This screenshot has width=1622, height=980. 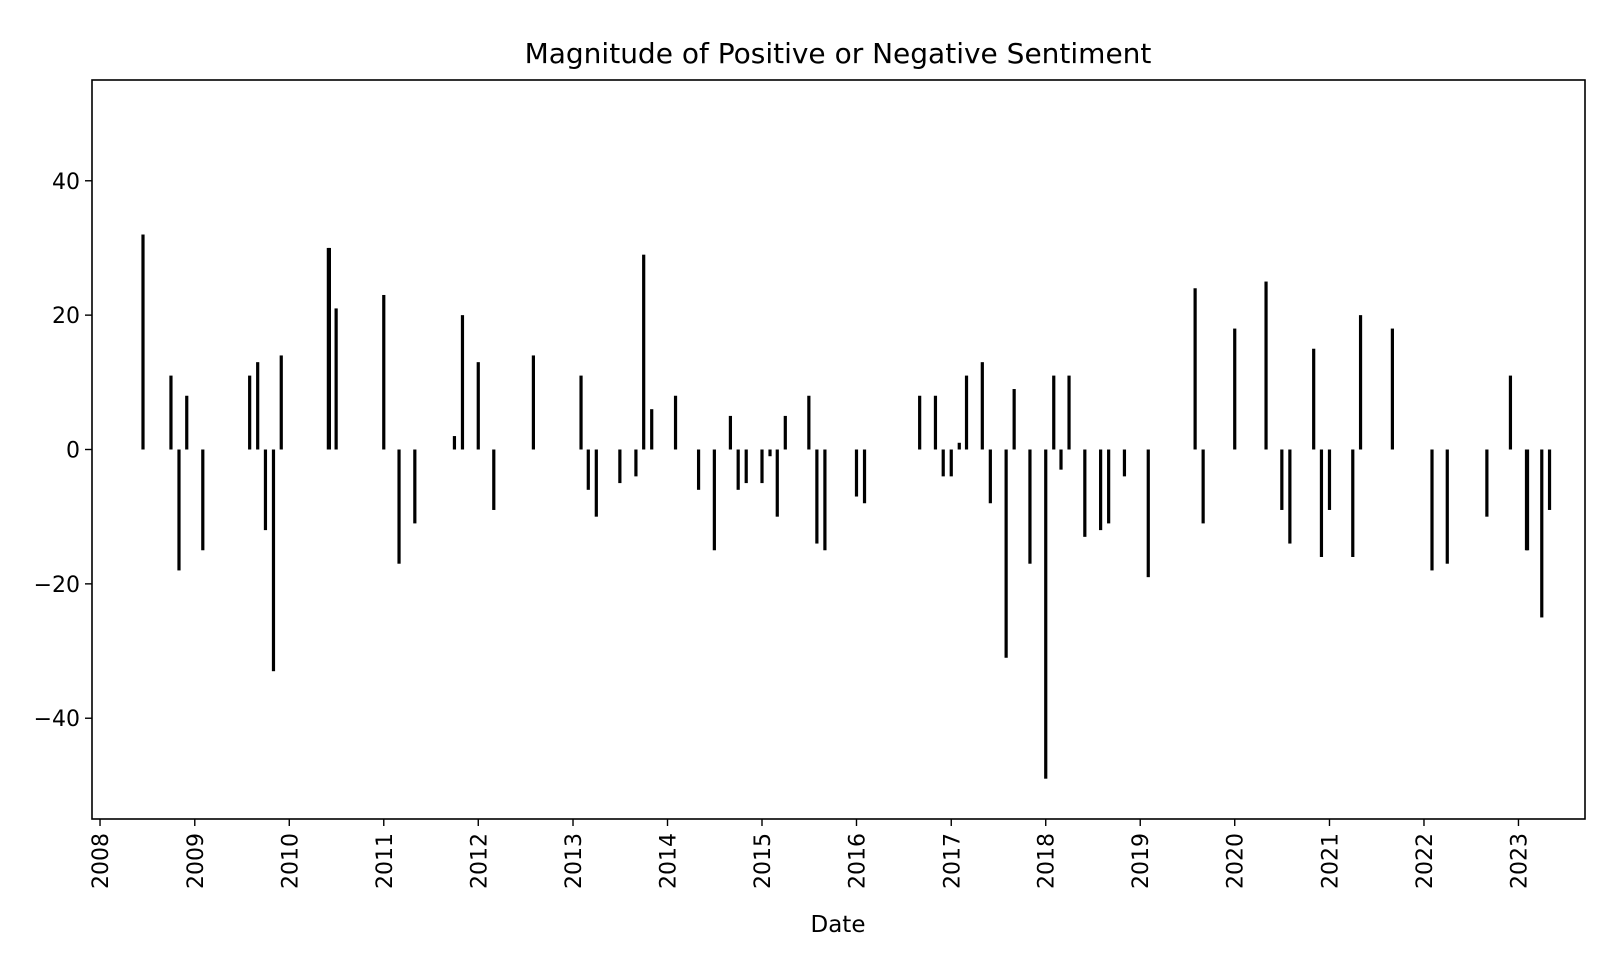 What do you see at coordinates (73, 451) in the screenshot?
I see `y-tick-label: 0` at bounding box center [73, 451].